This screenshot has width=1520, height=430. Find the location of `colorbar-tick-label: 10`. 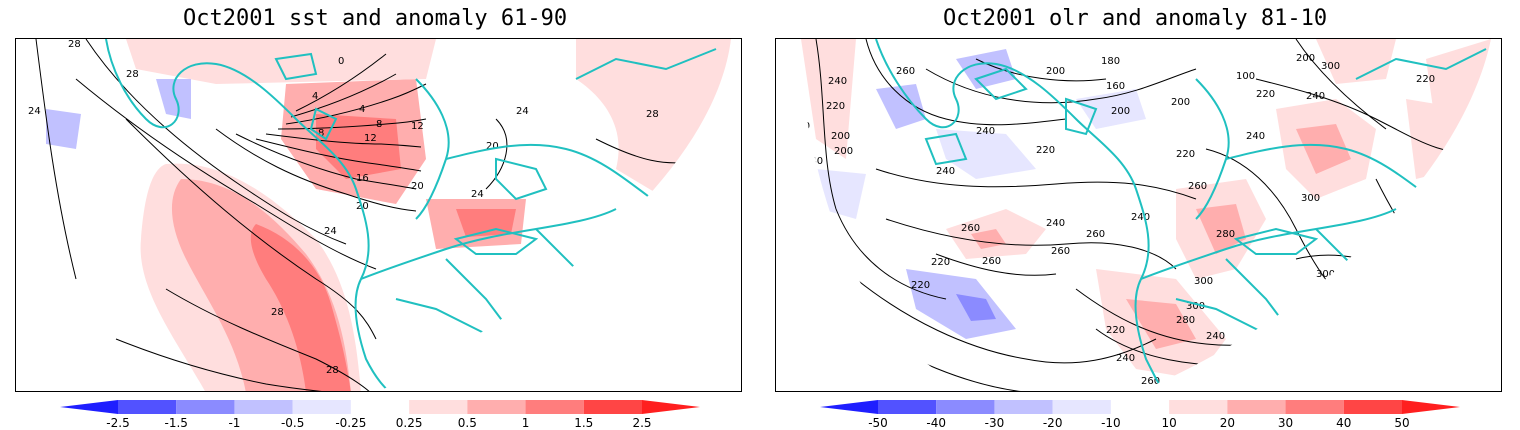

colorbar-tick-label: 10 is located at coordinates (1169, 423).